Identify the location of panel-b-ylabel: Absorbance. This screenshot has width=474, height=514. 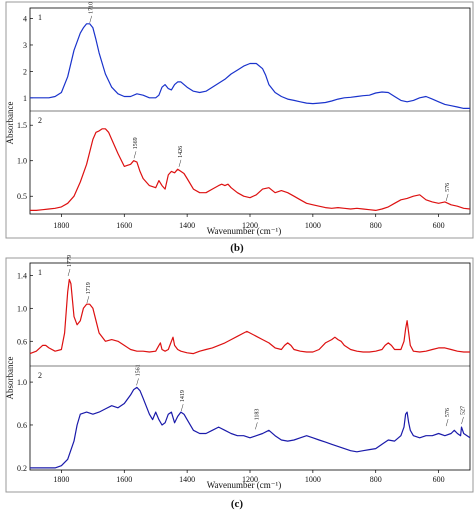
(10, 123).